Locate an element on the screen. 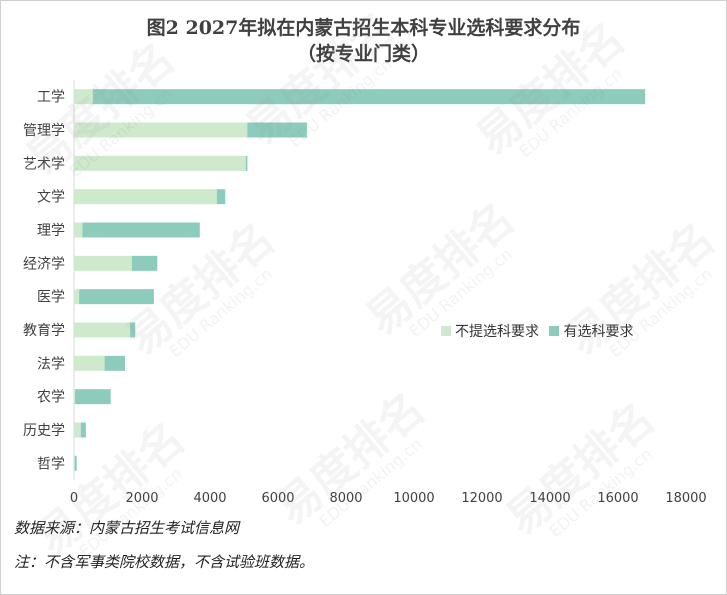  category-label: 农学 is located at coordinates (51, 398).